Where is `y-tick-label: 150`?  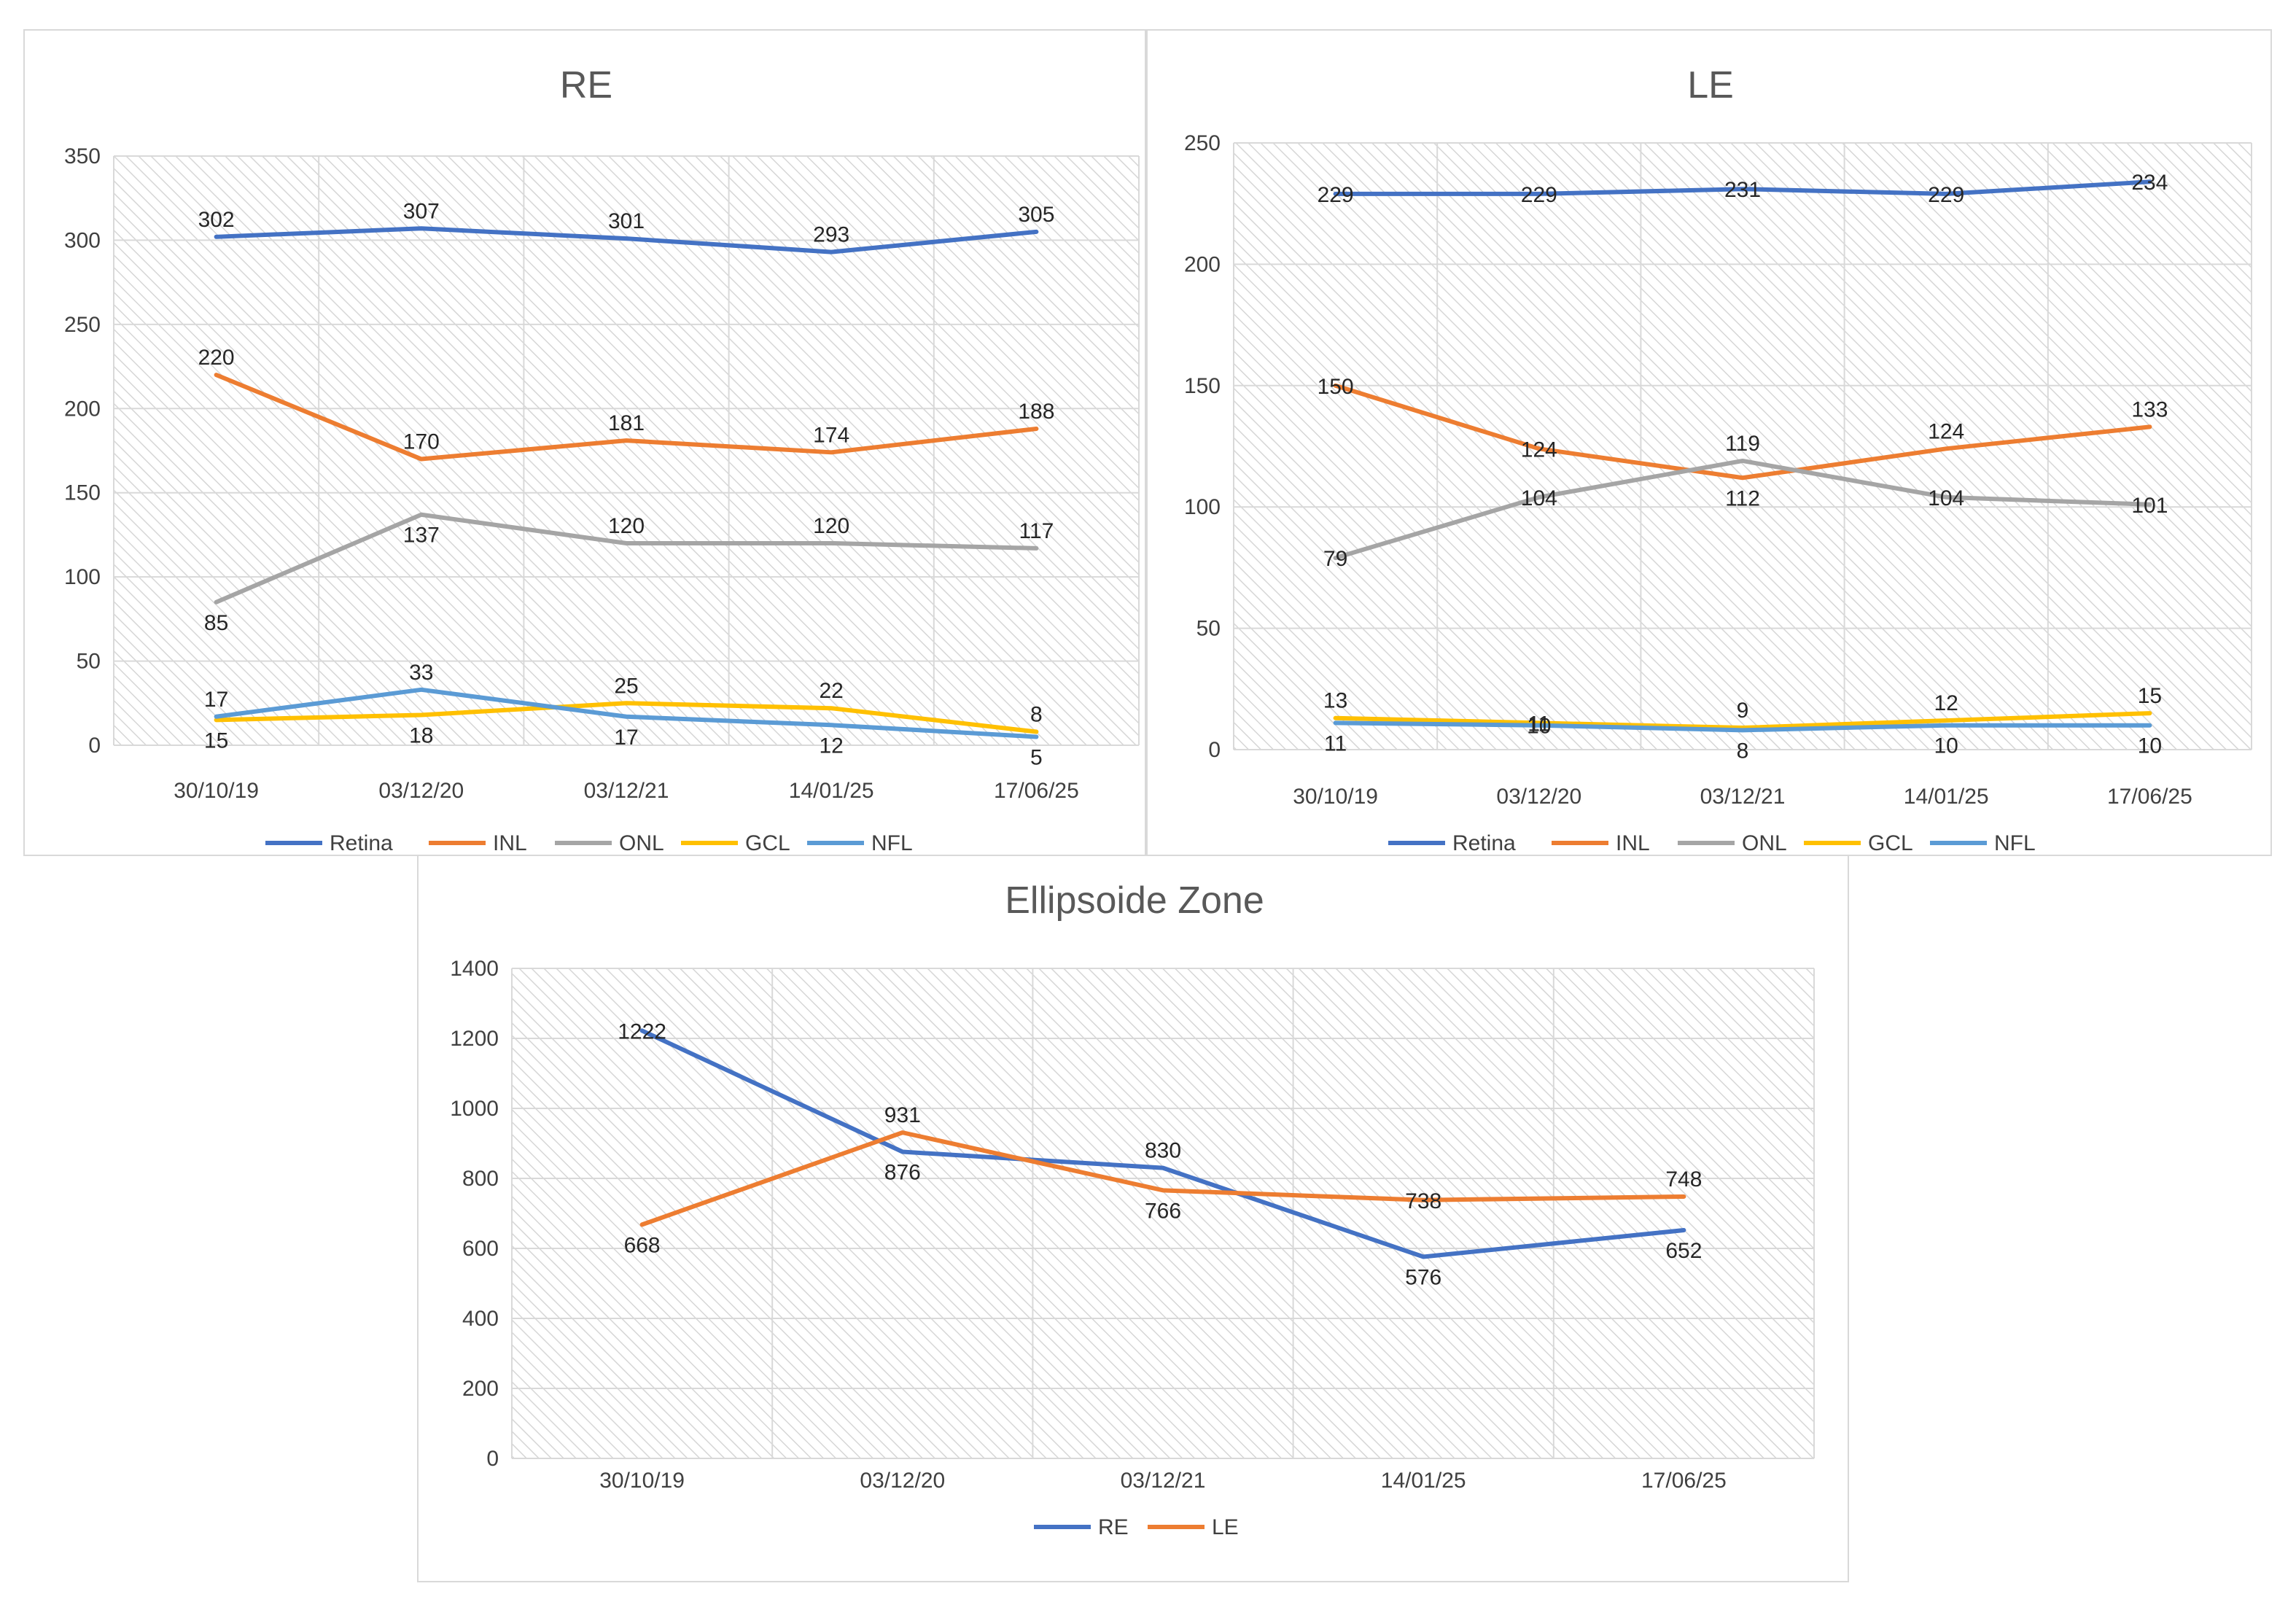 y-tick-label: 150 is located at coordinates (1203, 386).